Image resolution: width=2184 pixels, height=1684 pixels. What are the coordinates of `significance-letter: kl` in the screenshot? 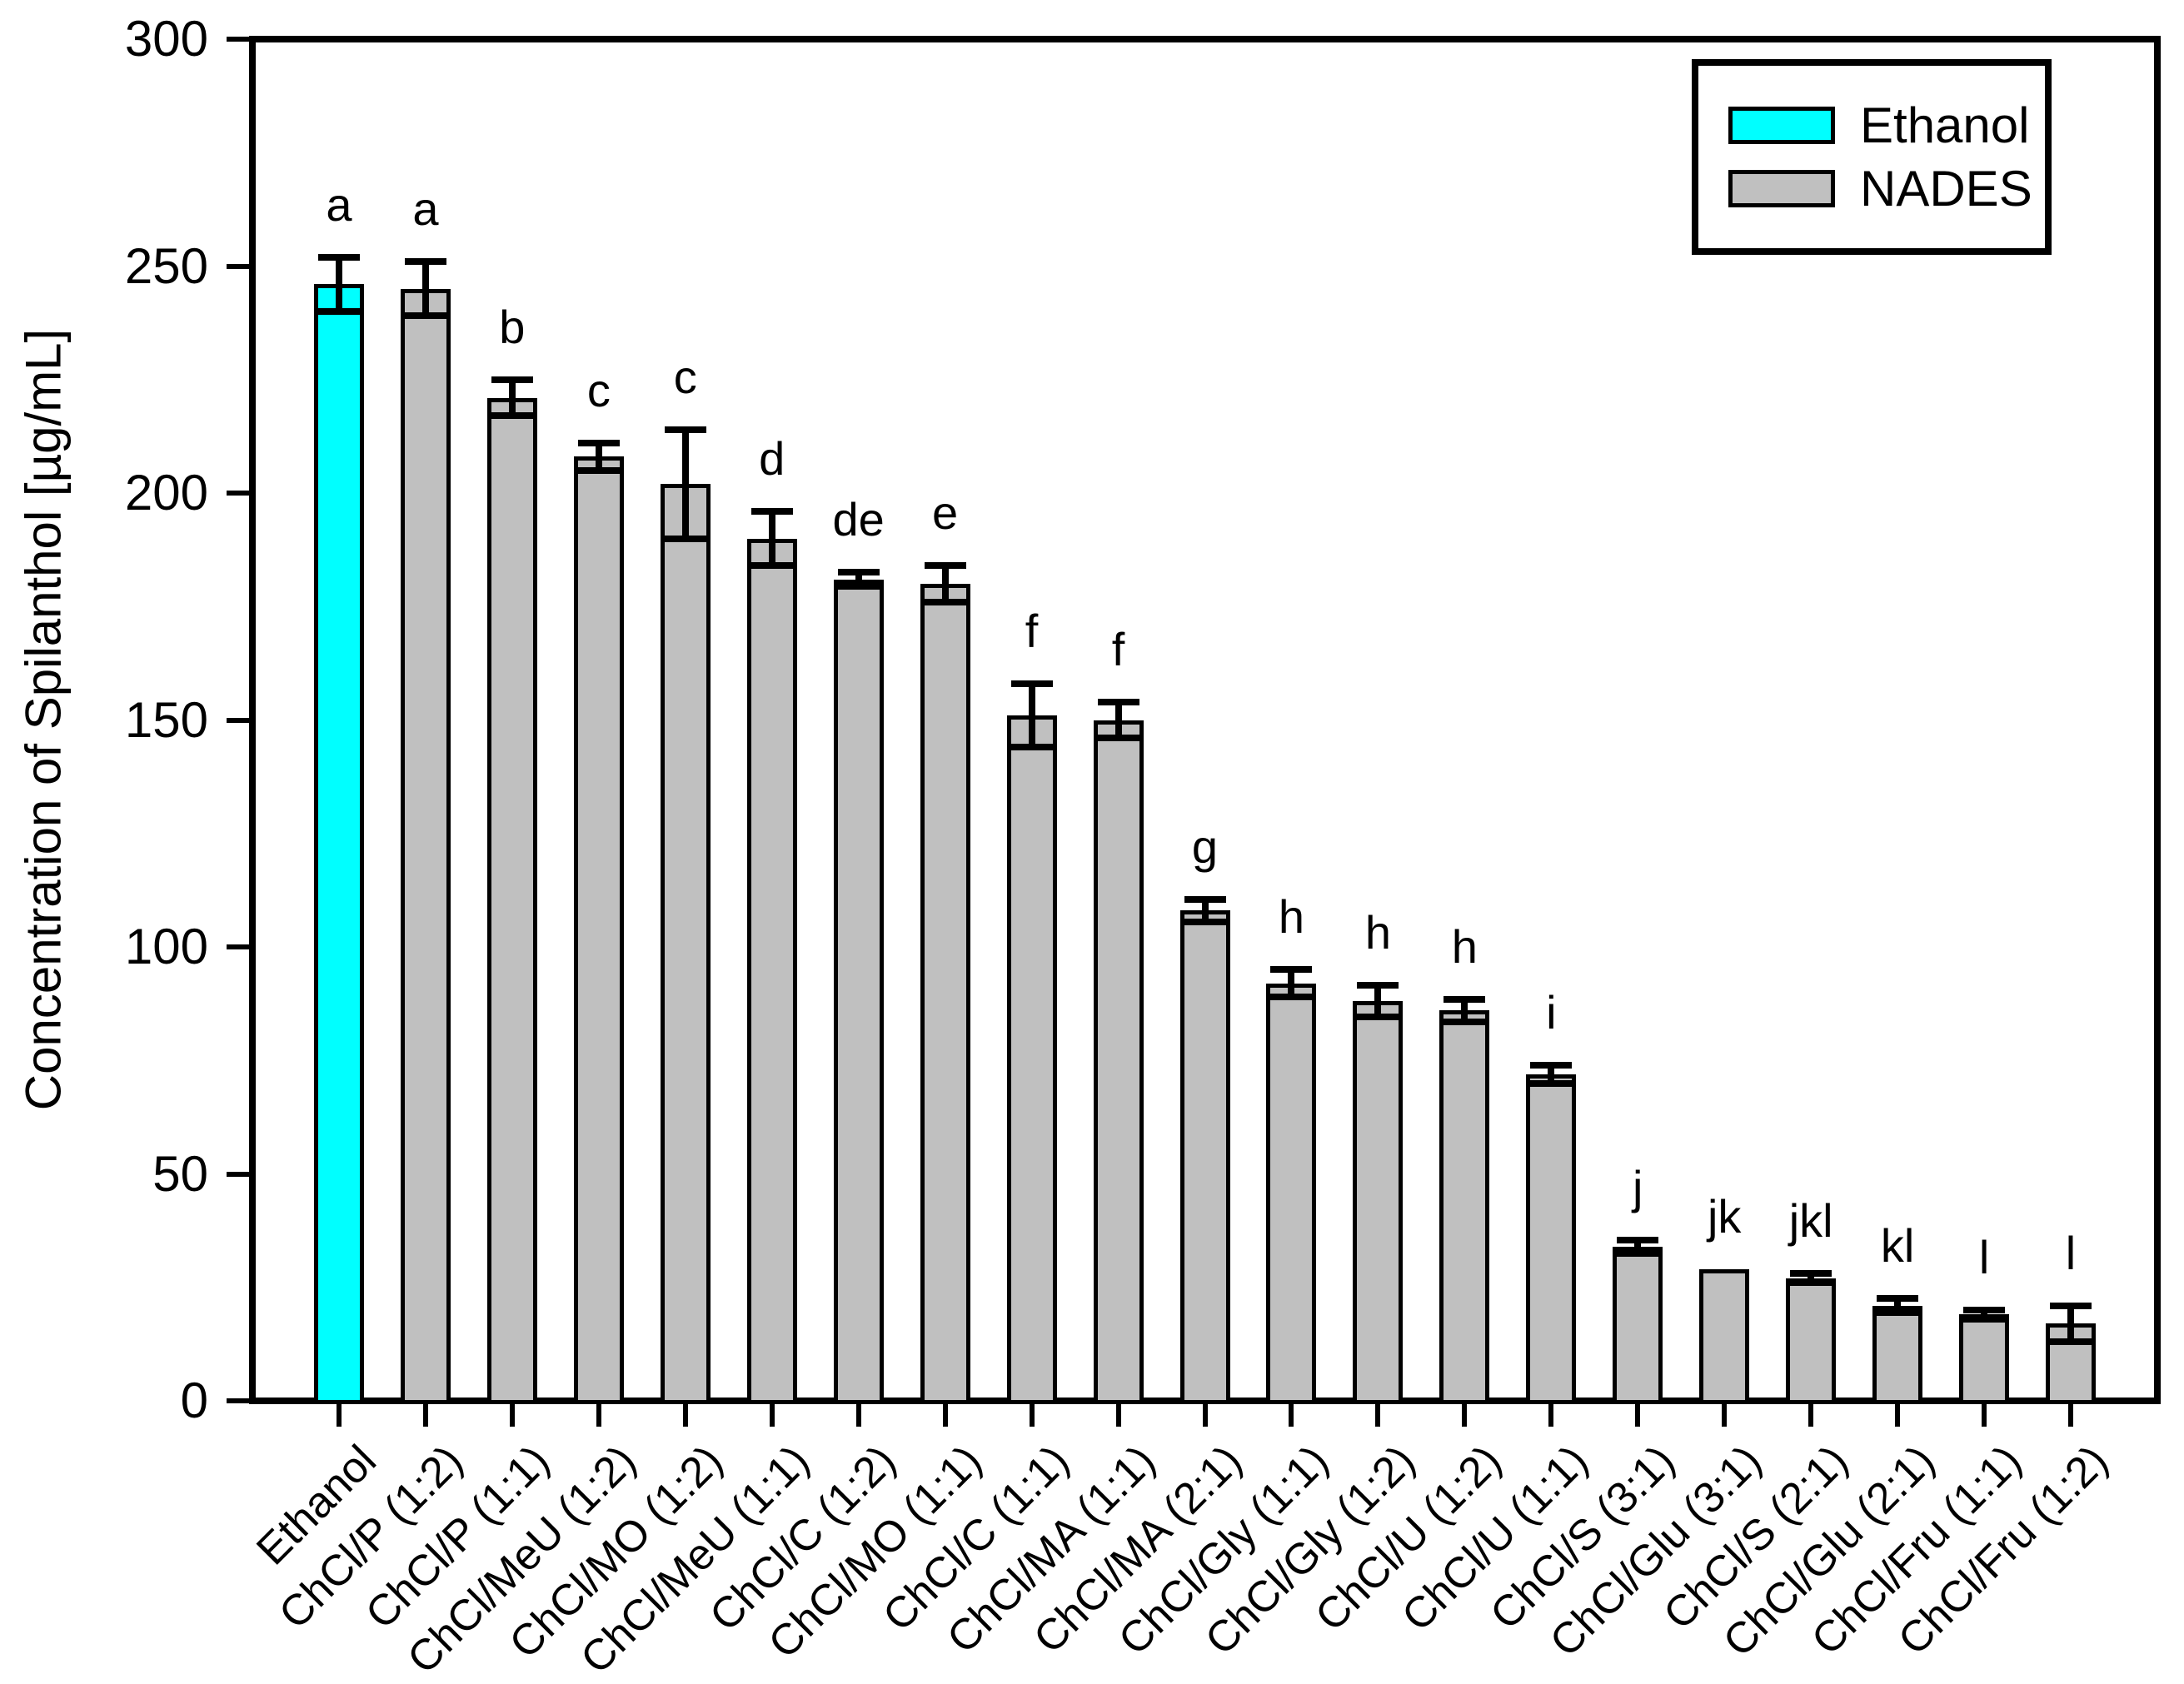 It's located at (1897, 1246).